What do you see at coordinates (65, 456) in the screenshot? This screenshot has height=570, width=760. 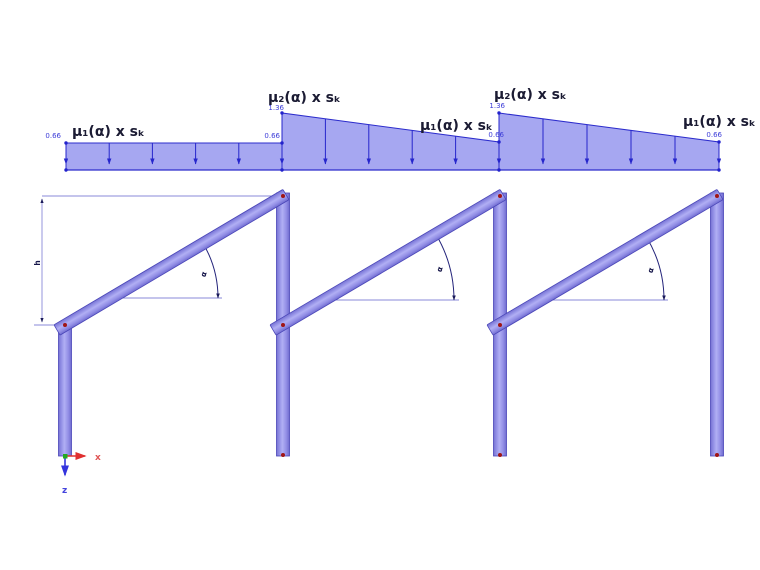 I see `origin-node` at bounding box center [65, 456].